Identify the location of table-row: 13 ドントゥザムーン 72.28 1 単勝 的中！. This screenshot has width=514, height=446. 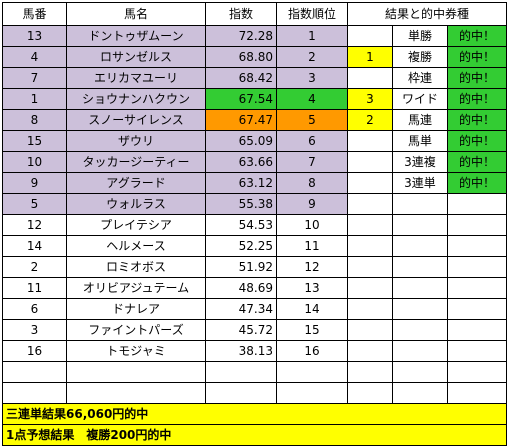
(254, 36).